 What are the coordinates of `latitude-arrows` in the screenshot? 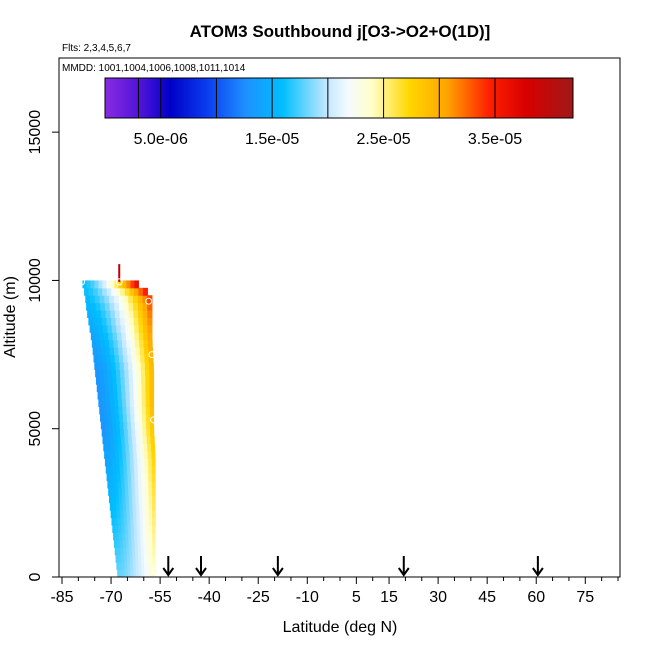 It's located at (353, 566).